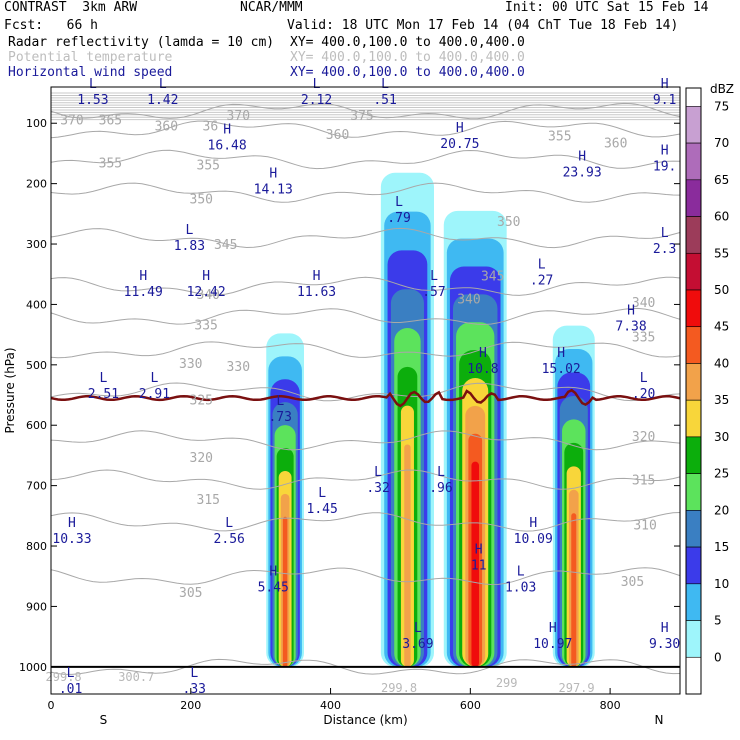 This screenshot has width=740, height=740. I want to click on wind-extremum-value: 10.09, so click(533, 539).